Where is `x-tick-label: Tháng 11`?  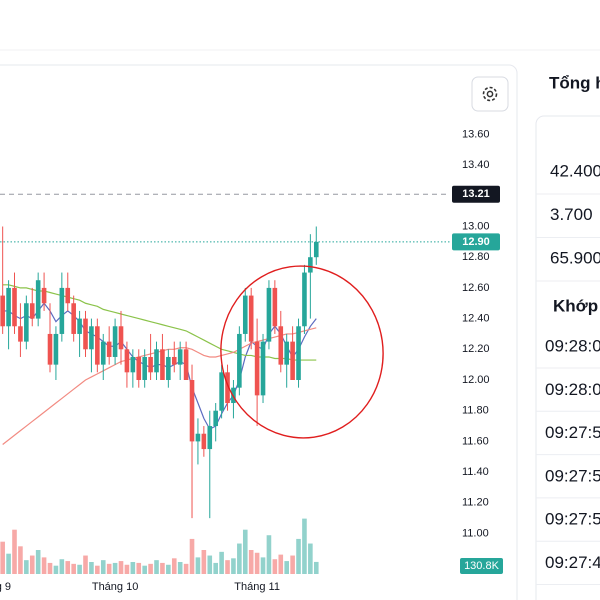
x-tick-label: Tháng 11 is located at coordinates (257, 587).